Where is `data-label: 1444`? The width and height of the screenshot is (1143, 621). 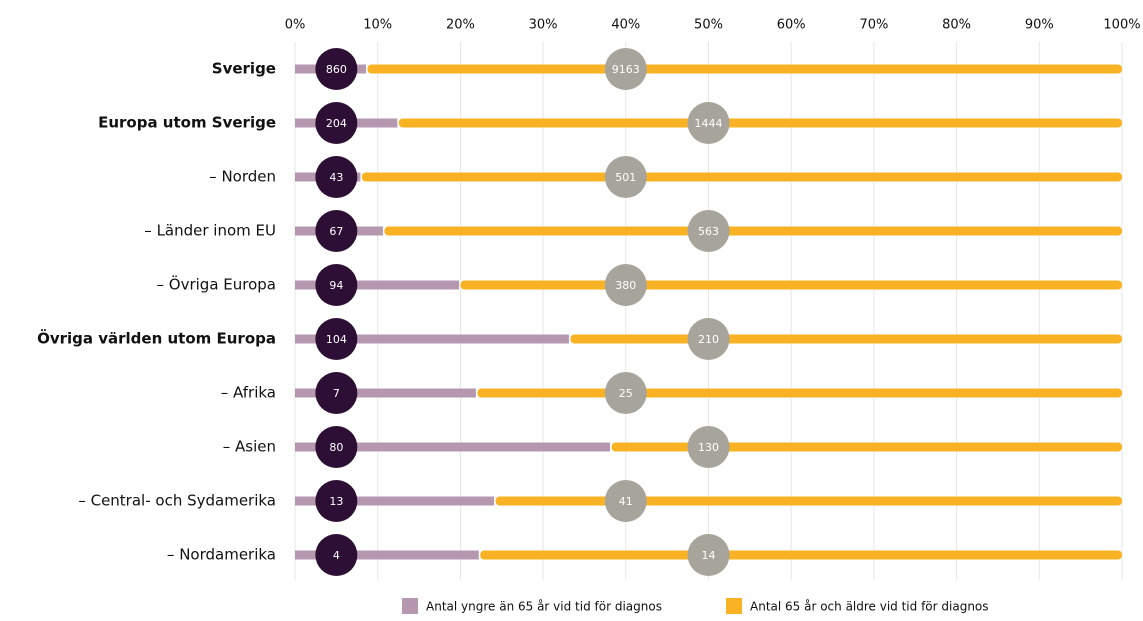
data-label: 1444 is located at coordinates (709, 123).